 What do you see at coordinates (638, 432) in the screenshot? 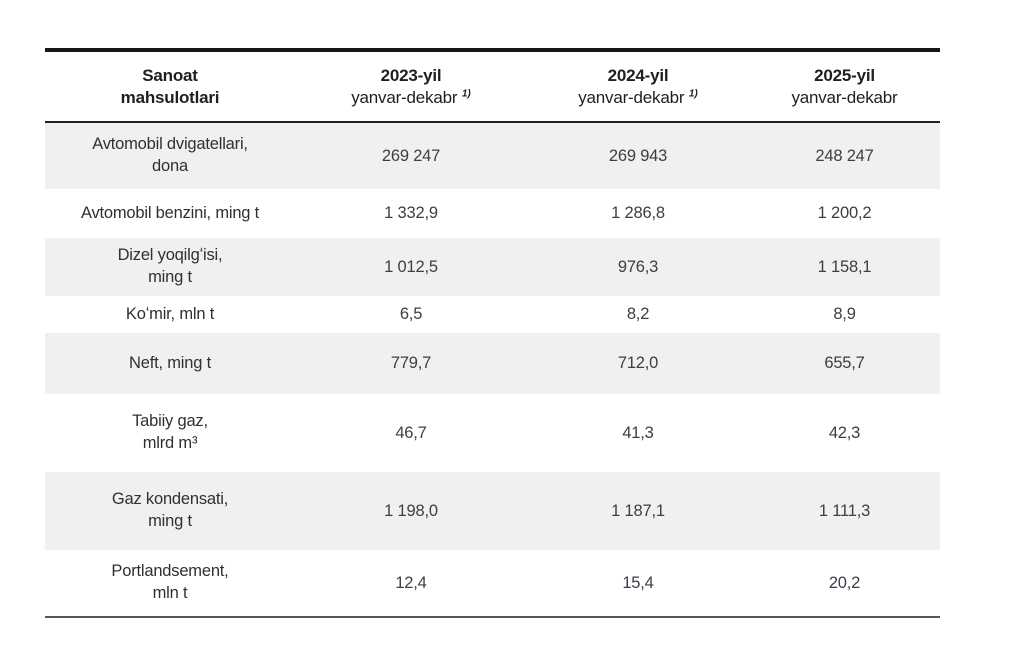
I see `value-2024: 41,3` at bounding box center [638, 432].